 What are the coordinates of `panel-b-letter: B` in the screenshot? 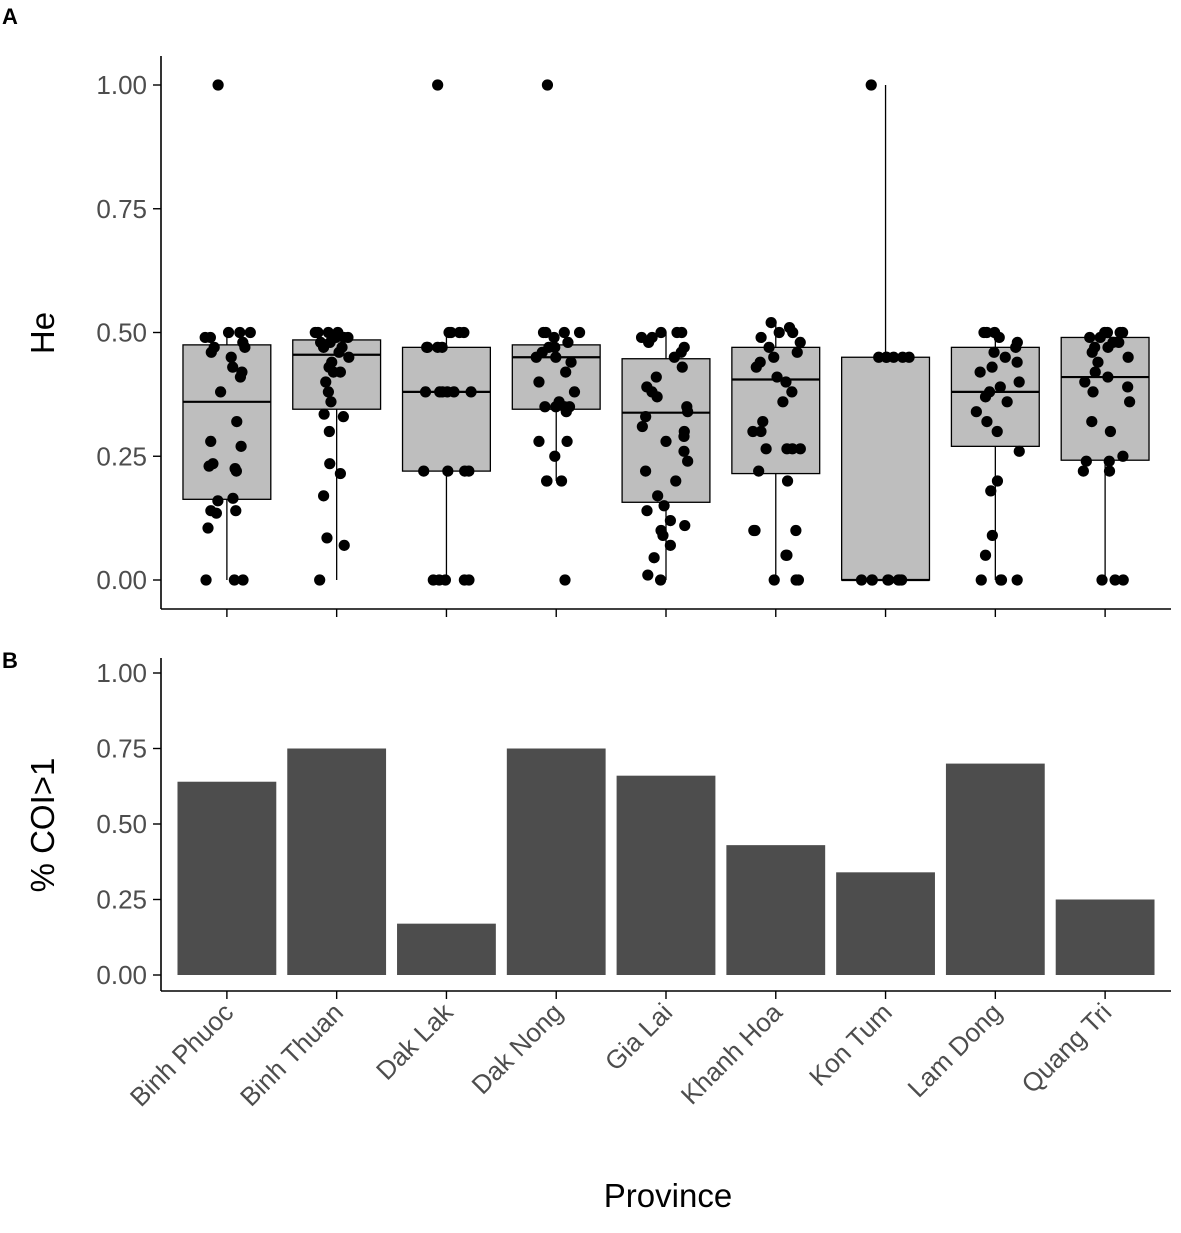 It's located at (10, 660).